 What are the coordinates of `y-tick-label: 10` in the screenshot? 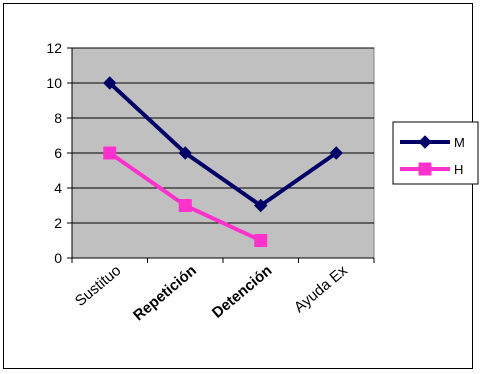 It's located at (54, 83).